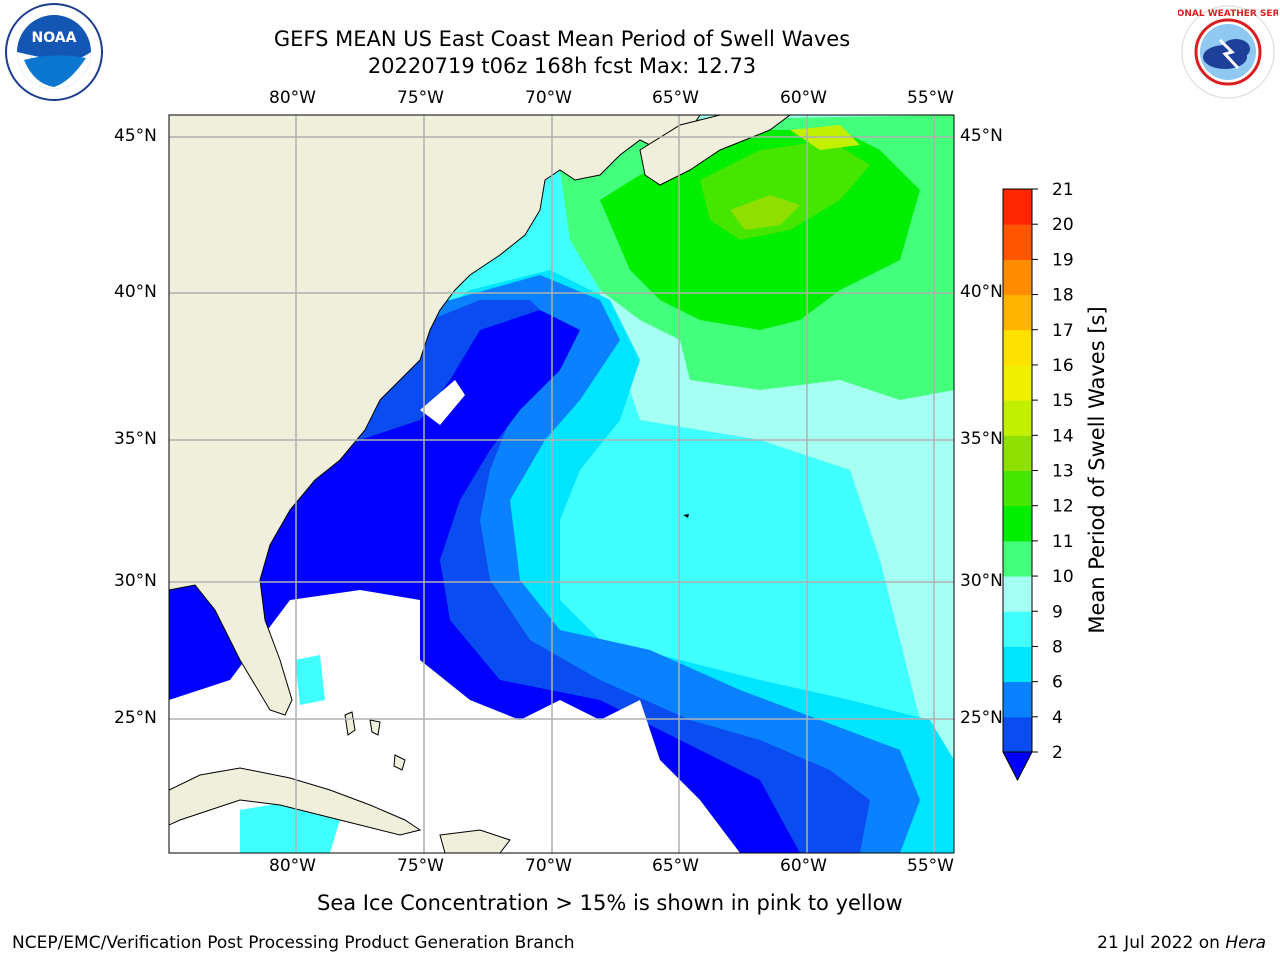  Describe the element at coordinates (930, 866) in the screenshot. I see `lon-label-bottom: 55°W` at that location.